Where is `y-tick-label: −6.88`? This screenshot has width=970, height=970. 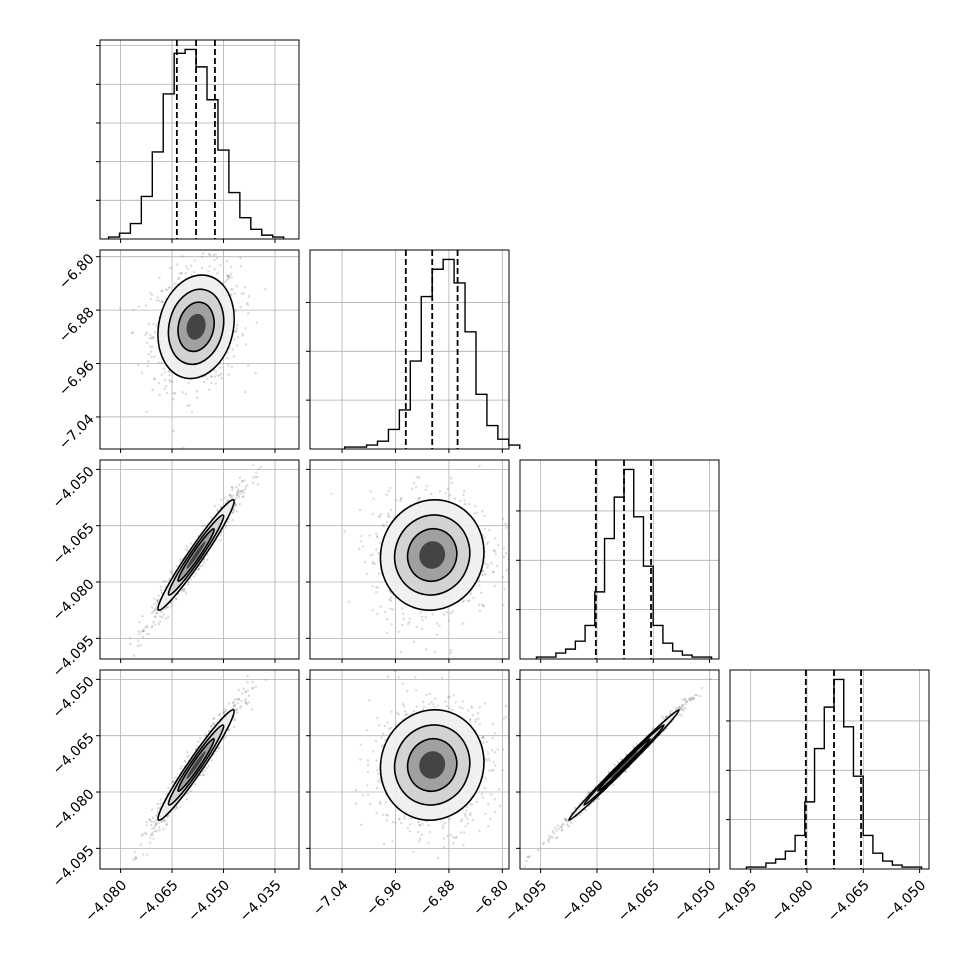 y-tick-label: −6.88 is located at coordinates (77, 325).